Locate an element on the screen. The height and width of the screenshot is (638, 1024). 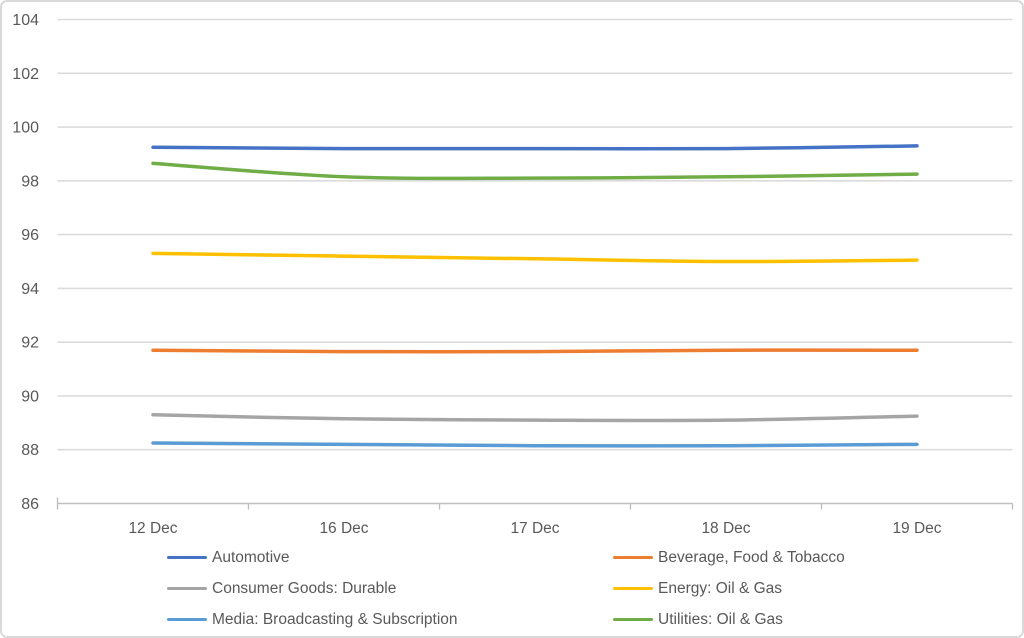
y-axis-label: 92 is located at coordinates (30, 343).